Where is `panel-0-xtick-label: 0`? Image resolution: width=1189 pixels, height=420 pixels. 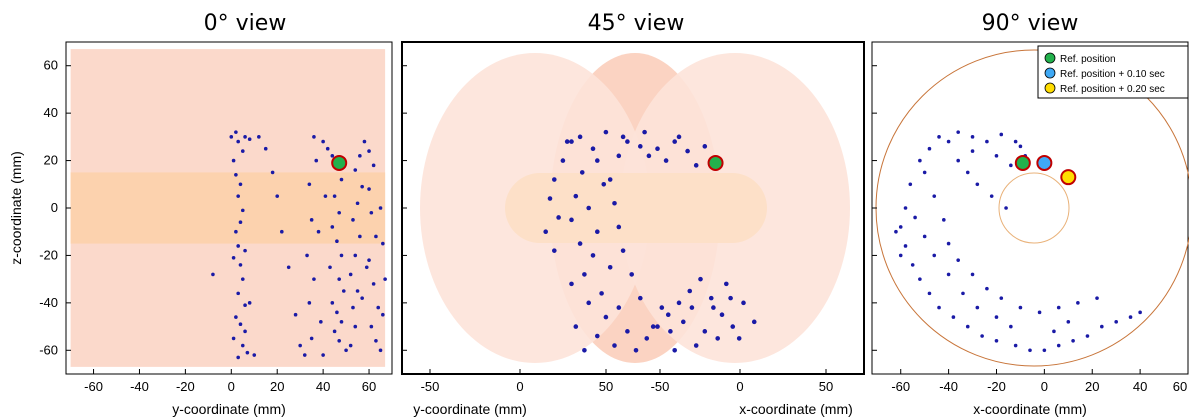 panel-0-xtick-label: 0 is located at coordinates (231, 386).